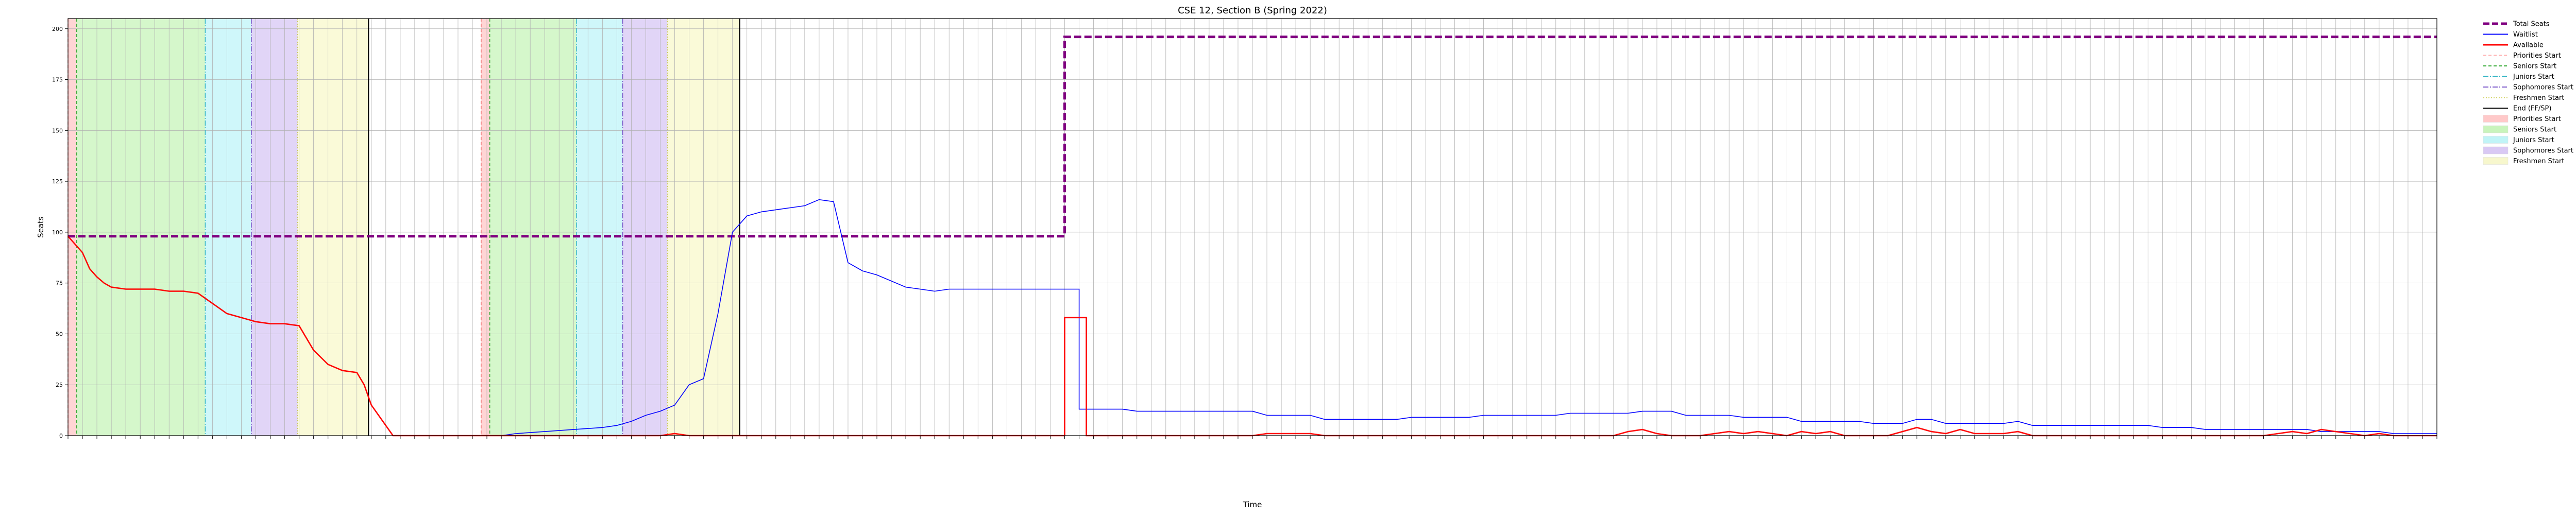 The width and height of the screenshot is (2576, 517). What do you see at coordinates (57, 130) in the screenshot?
I see `y-tick-label: 150` at bounding box center [57, 130].